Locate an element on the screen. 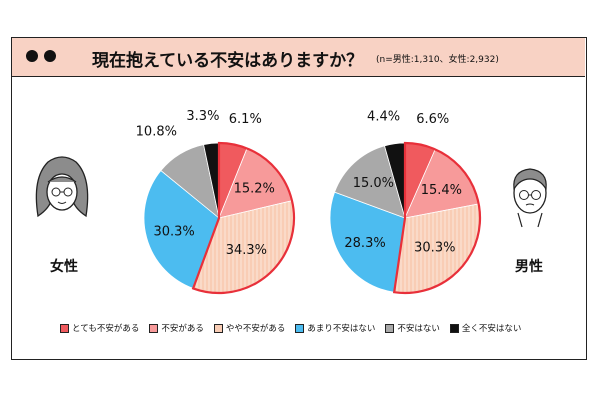 The image size is (600, 400). legend-item: あまり不安はない is located at coordinates (335, 328).